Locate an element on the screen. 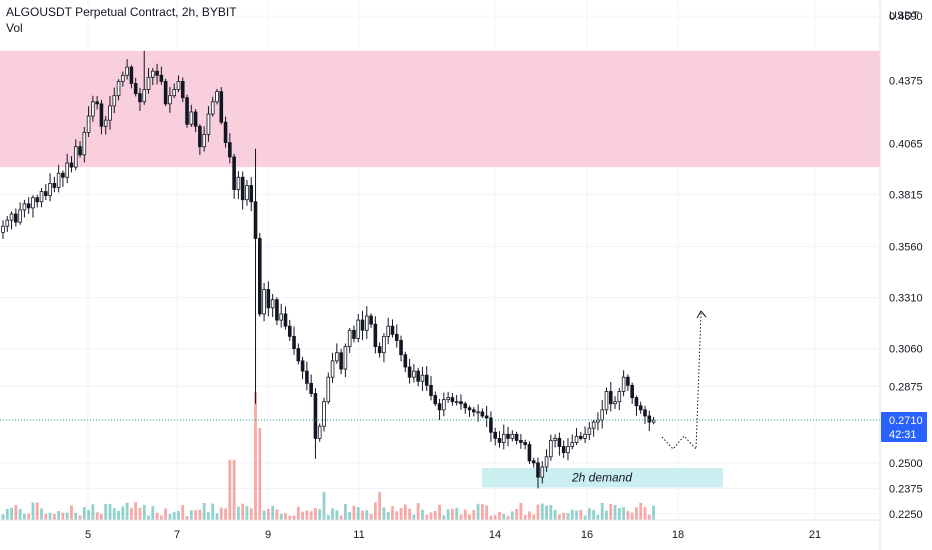 Image resolution: width=932 pixels, height=550 pixels. time-axis-label: 21 is located at coordinates (815, 535).